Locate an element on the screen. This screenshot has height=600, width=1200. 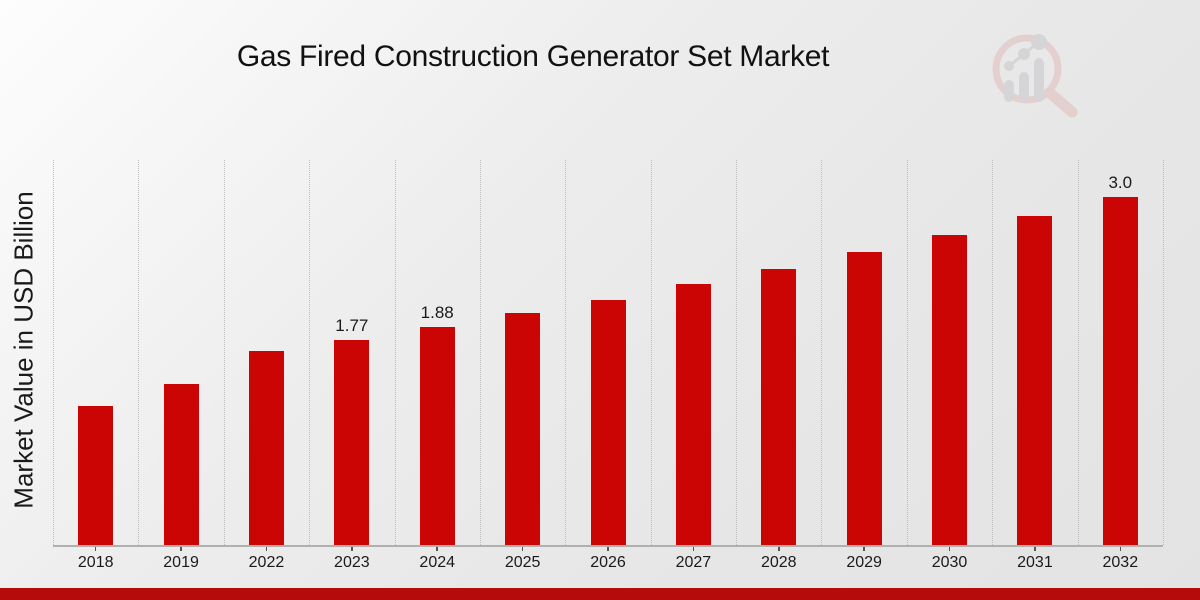
x-tick-label-2023: 2023 is located at coordinates (352, 562).